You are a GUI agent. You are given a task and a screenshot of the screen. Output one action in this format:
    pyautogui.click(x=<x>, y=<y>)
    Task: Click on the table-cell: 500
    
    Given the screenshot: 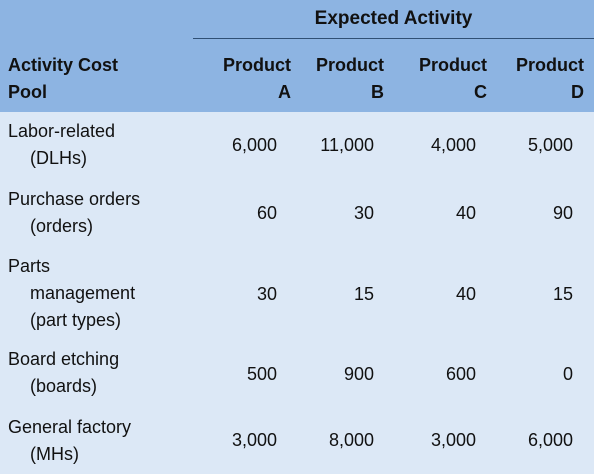 What is the action you would take?
    pyautogui.click(x=261, y=374)
    